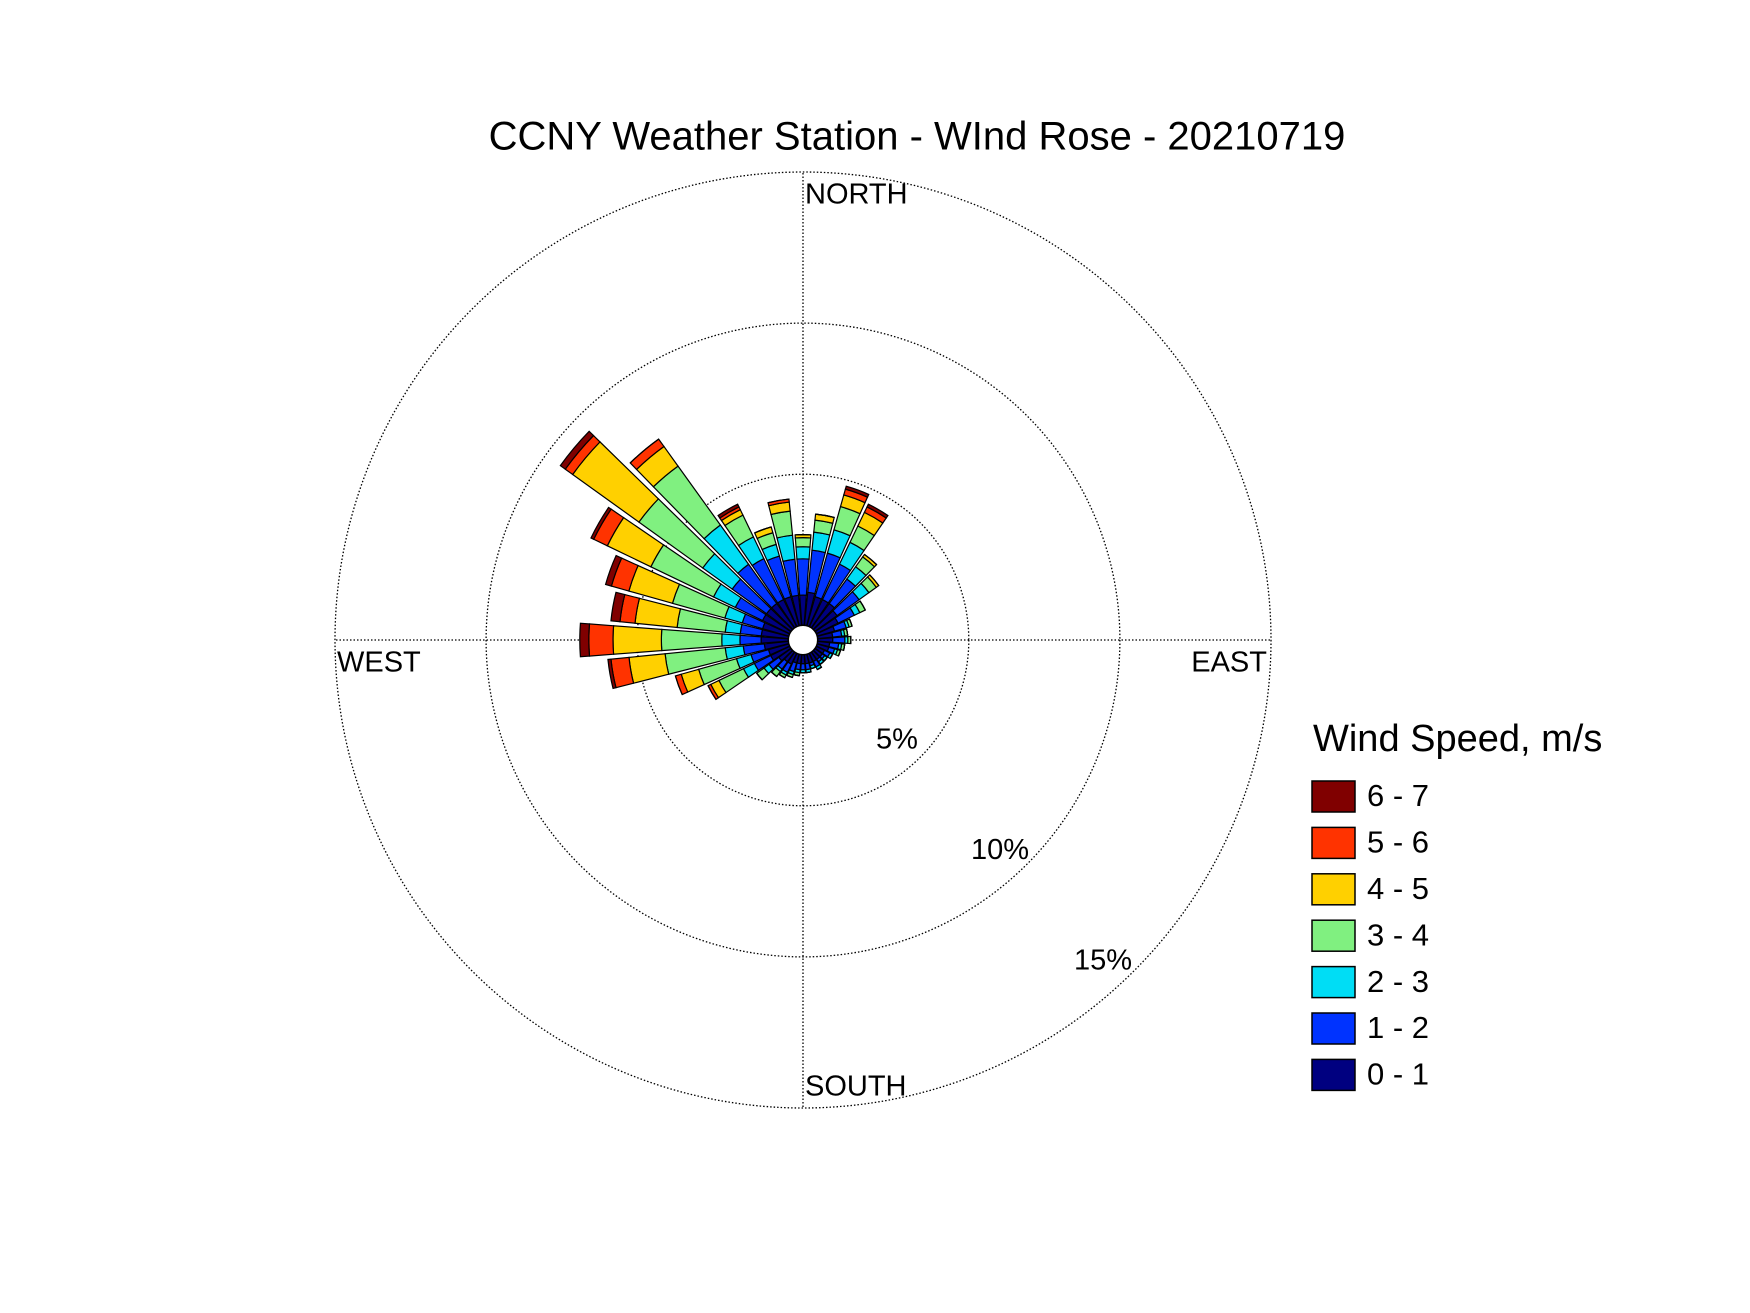 Image resolution: width=1750 pixels, height=1313 pixels. What do you see at coordinates (897, 739) in the screenshot?
I see `r-tick-label: 5%` at bounding box center [897, 739].